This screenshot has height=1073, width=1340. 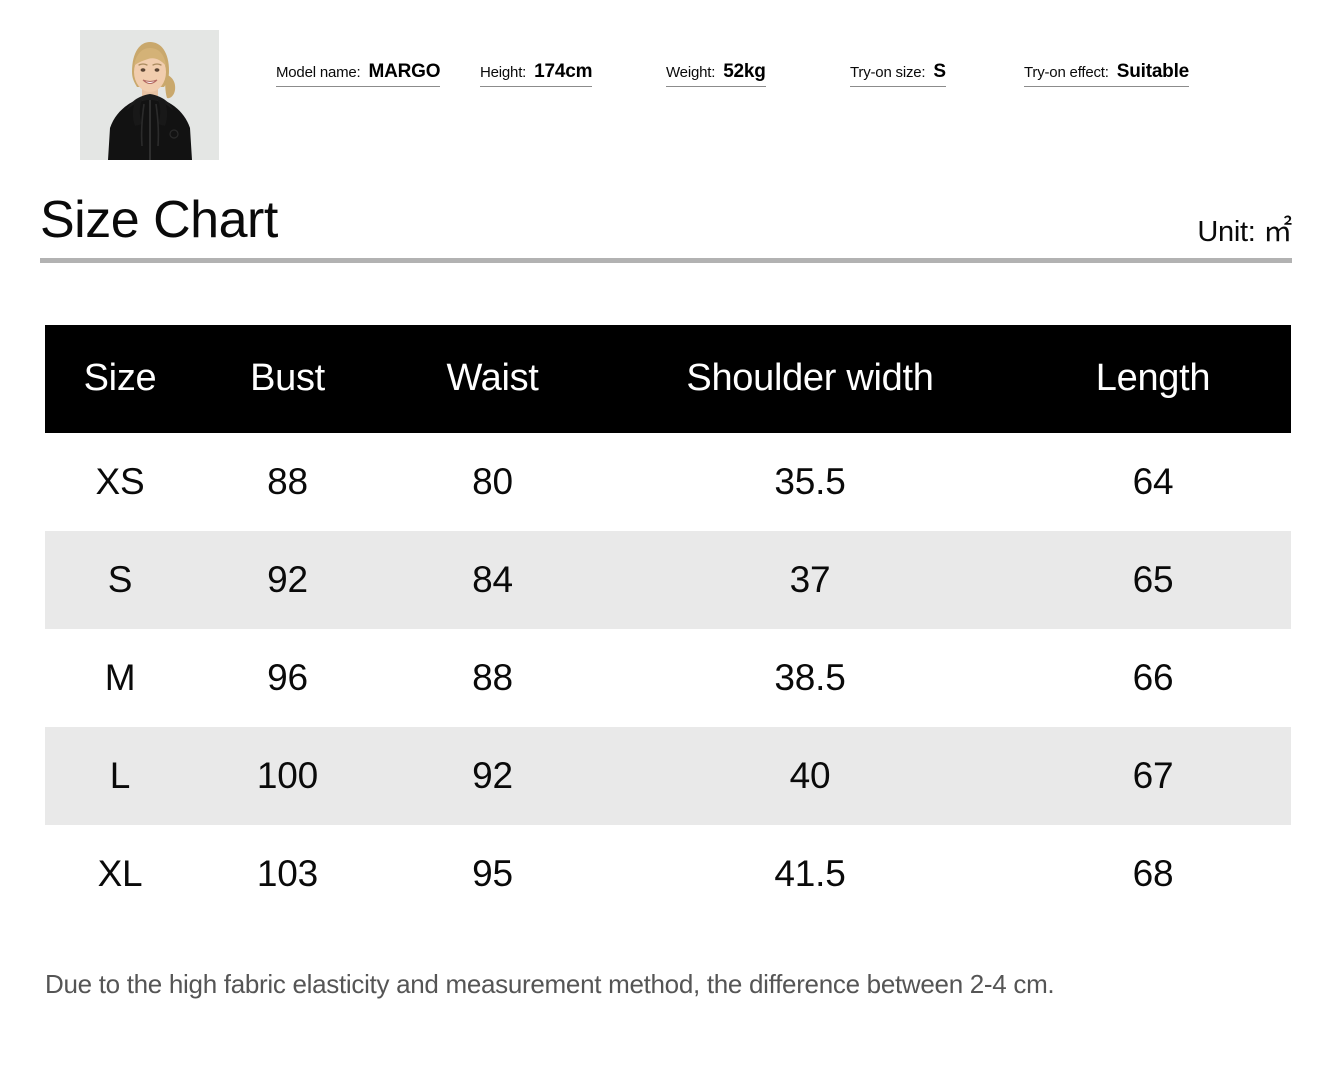 What do you see at coordinates (668, 580) in the screenshot?
I see `table-row: S 92 84 37 65` at bounding box center [668, 580].